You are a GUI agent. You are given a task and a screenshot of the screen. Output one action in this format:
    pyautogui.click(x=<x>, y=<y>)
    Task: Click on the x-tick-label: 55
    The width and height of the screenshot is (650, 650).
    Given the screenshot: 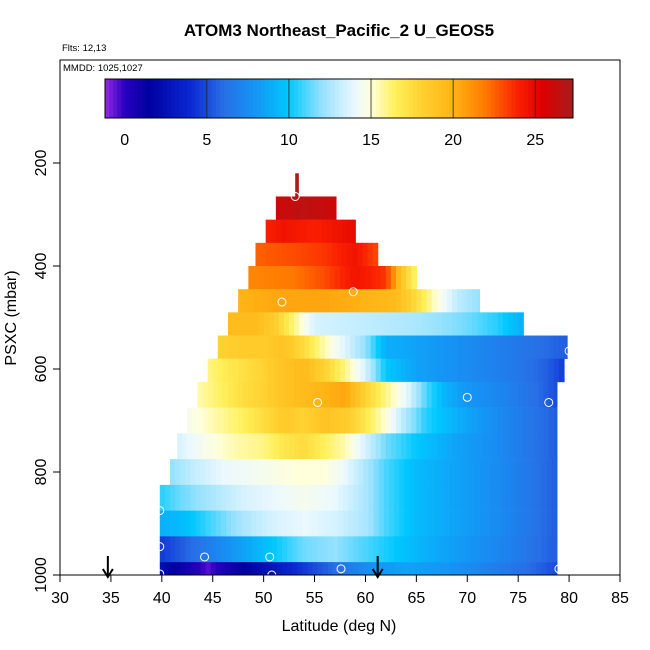 What is the action you would take?
    pyautogui.click(x=315, y=598)
    